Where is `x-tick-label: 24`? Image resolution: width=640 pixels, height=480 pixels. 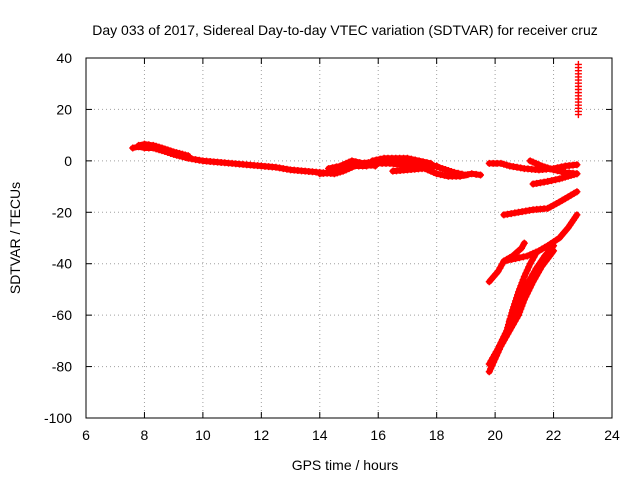 x-tick-label: 24 is located at coordinates (612, 435).